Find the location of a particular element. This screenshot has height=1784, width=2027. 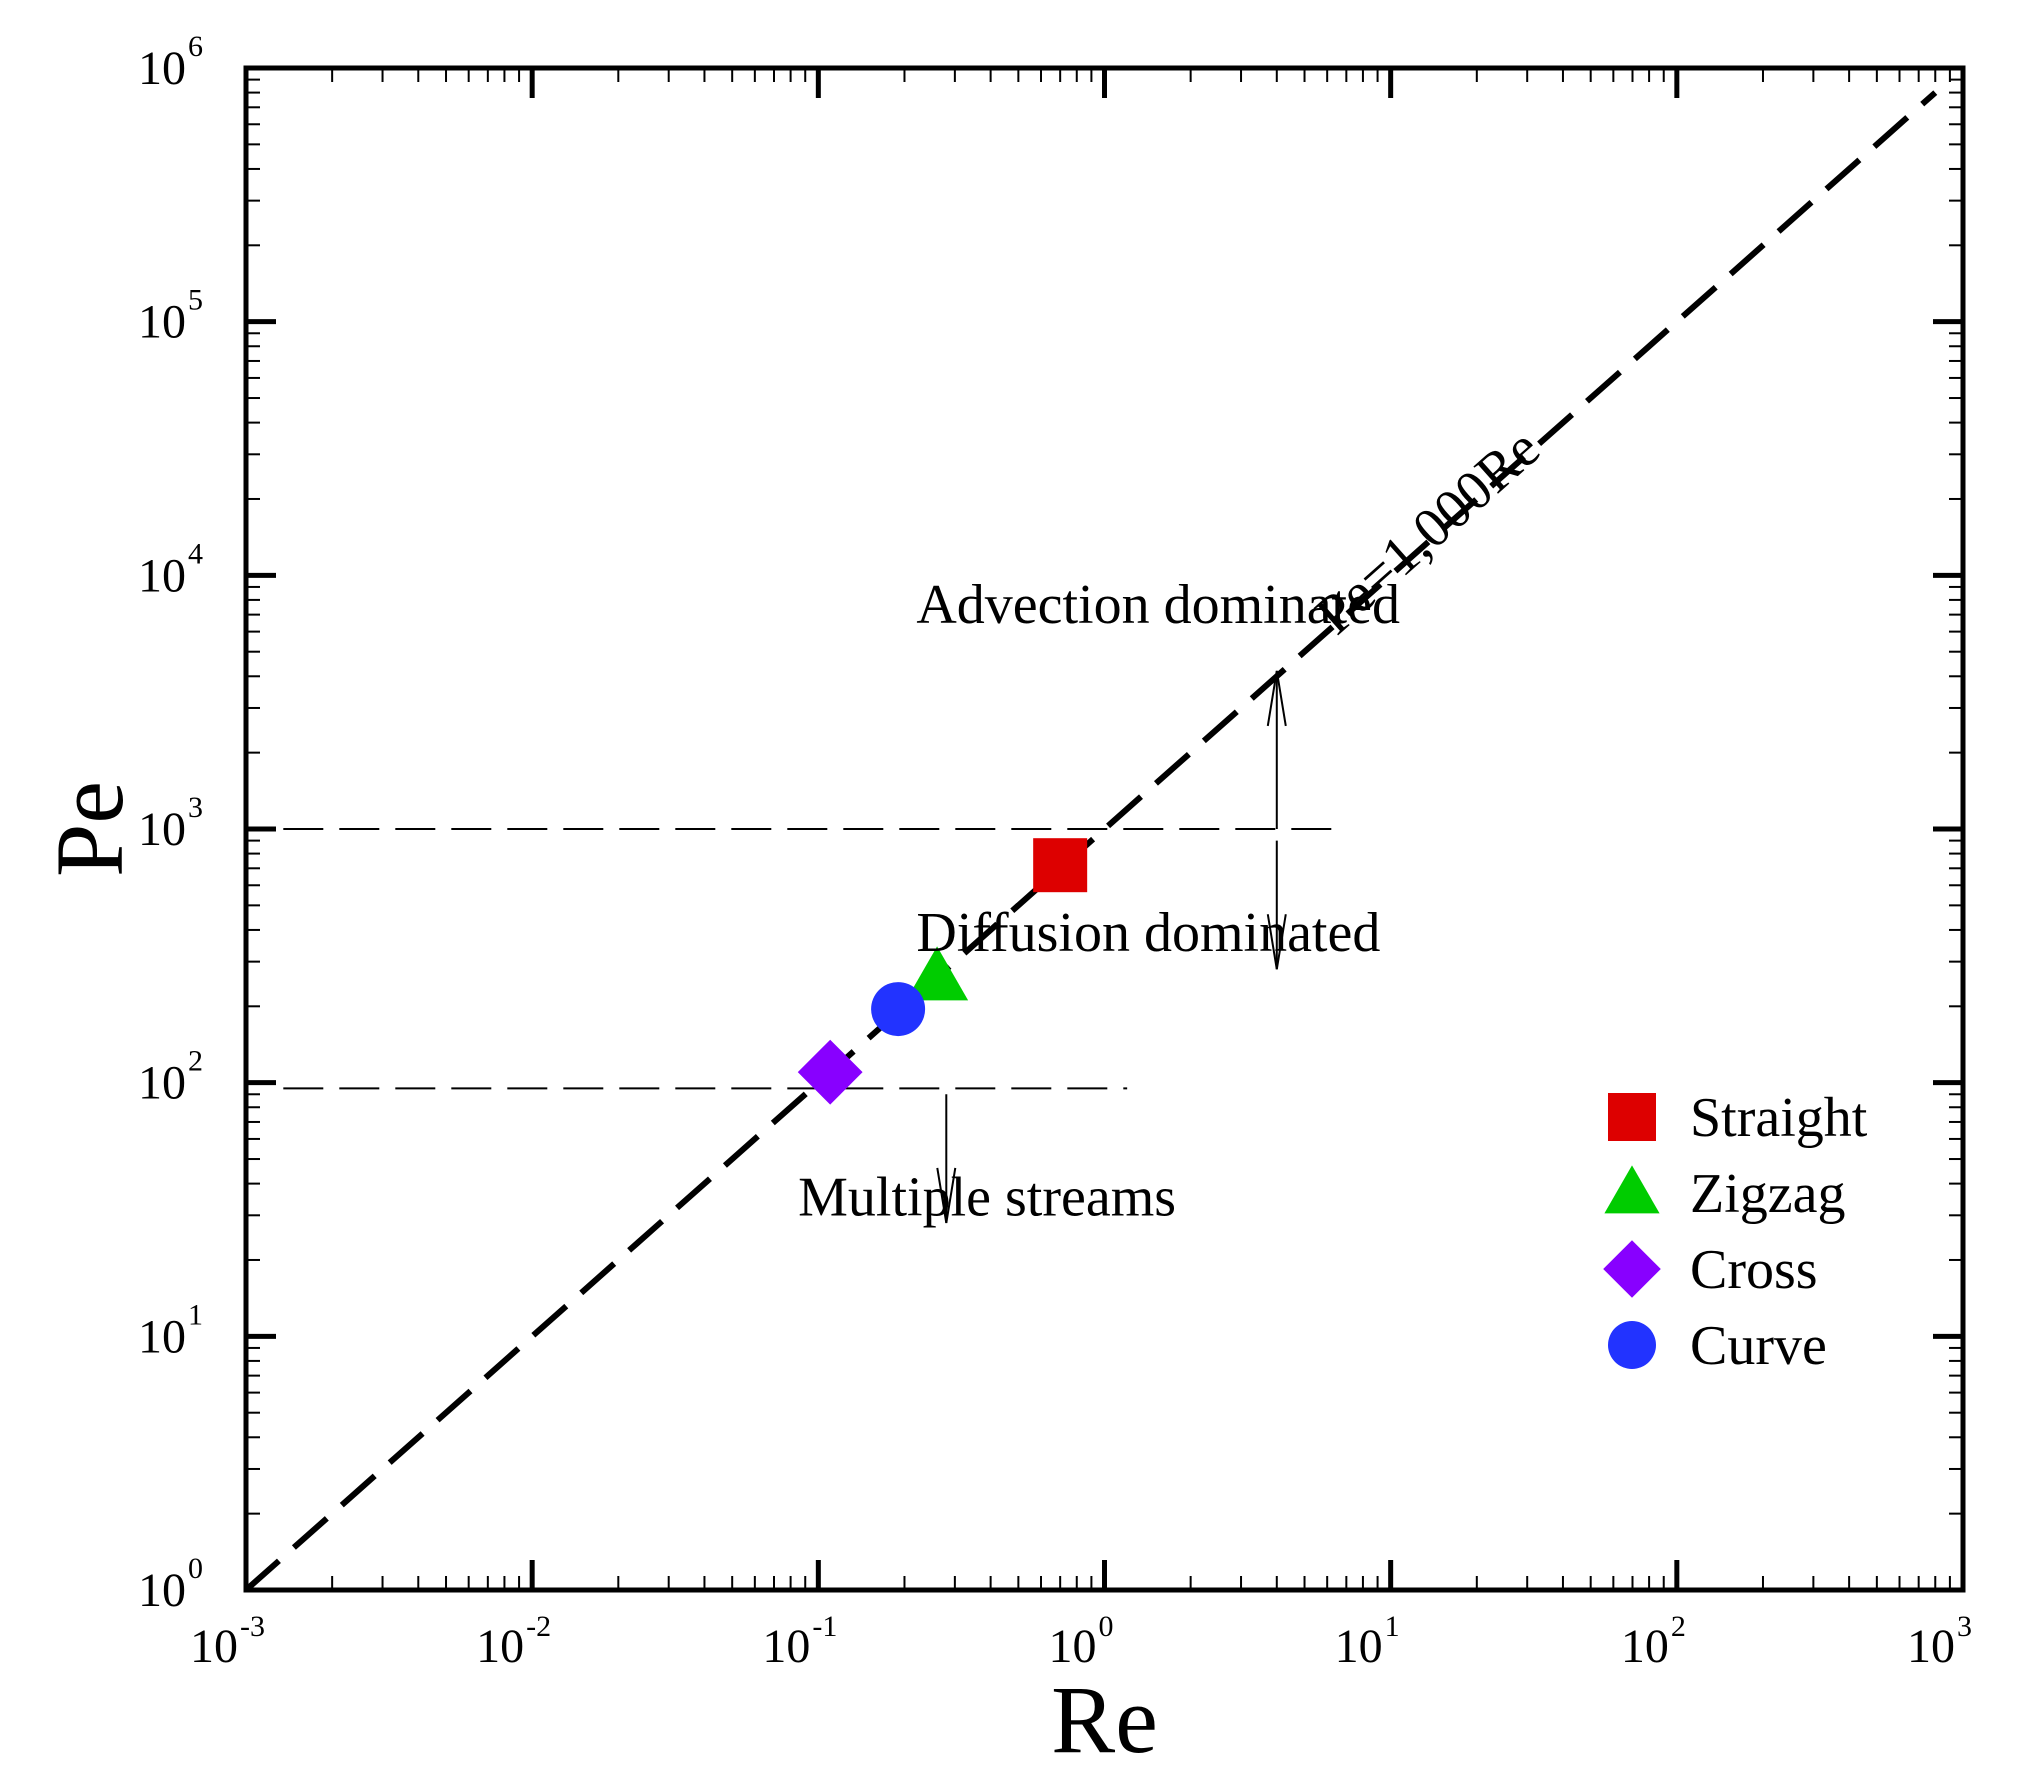

annotation-advection: Advection dominated is located at coordinates (1158, 605).